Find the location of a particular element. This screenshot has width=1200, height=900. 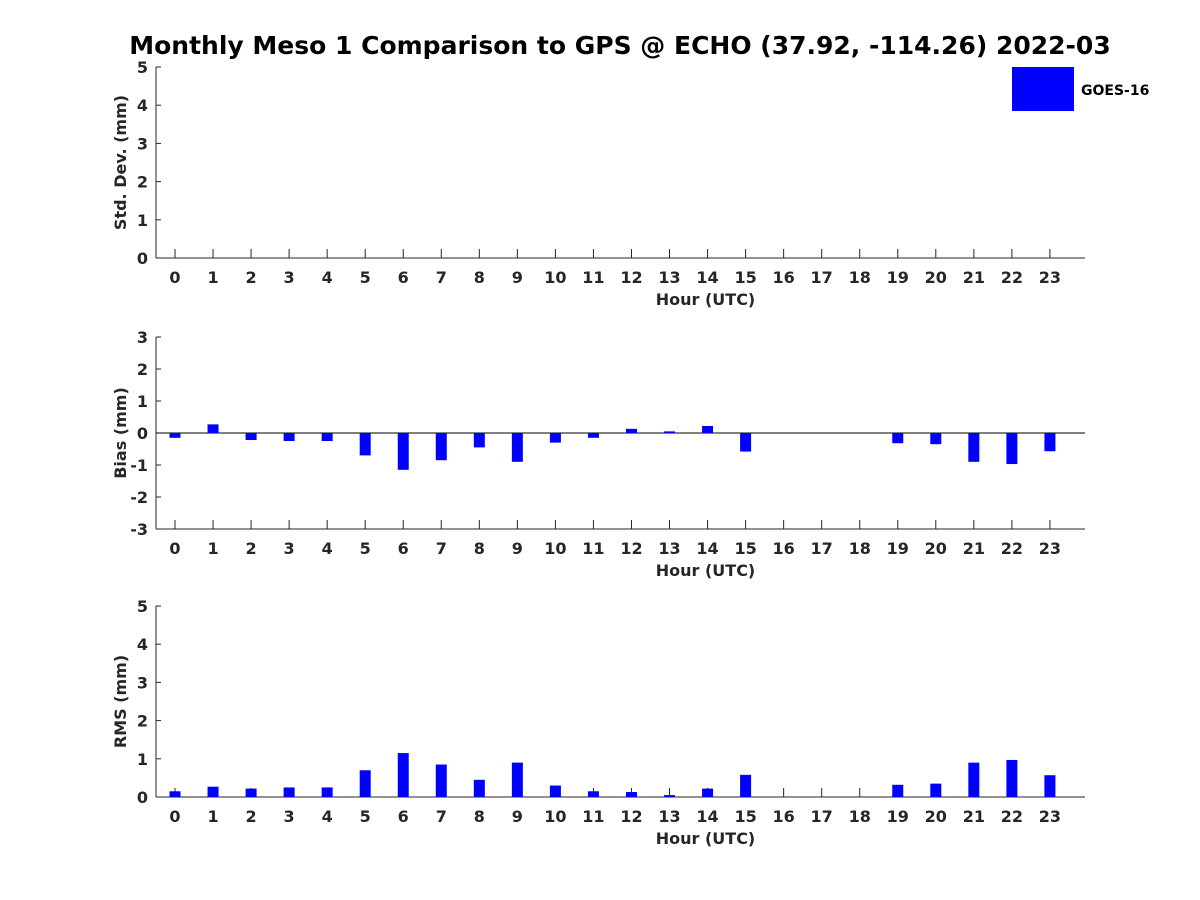

y-tick-label: 5 is located at coordinates (142, 67).